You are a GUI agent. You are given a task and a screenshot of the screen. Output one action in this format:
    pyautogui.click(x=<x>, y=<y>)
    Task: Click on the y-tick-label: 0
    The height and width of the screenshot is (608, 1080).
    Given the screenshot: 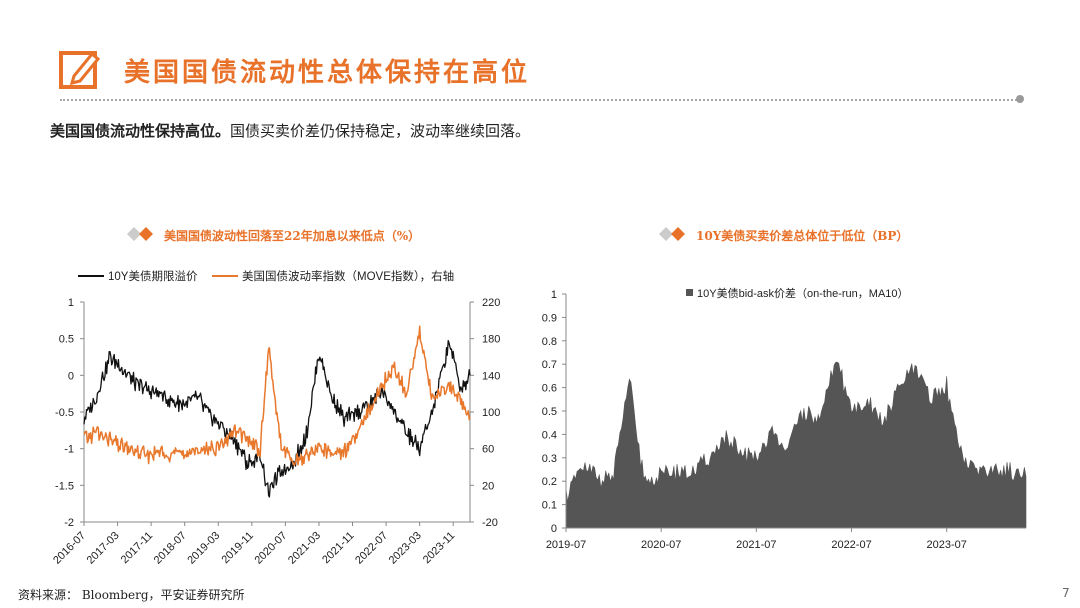 What is the action you would take?
    pyautogui.click(x=554, y=529)
    